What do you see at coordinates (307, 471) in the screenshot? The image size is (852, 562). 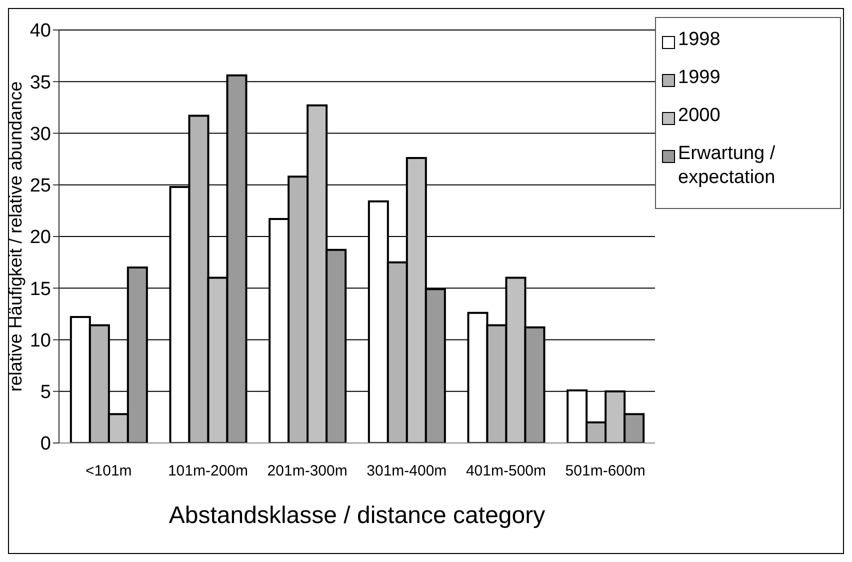 I see `x-tick-label: 201m-300m` at bounding box center [307, 471].